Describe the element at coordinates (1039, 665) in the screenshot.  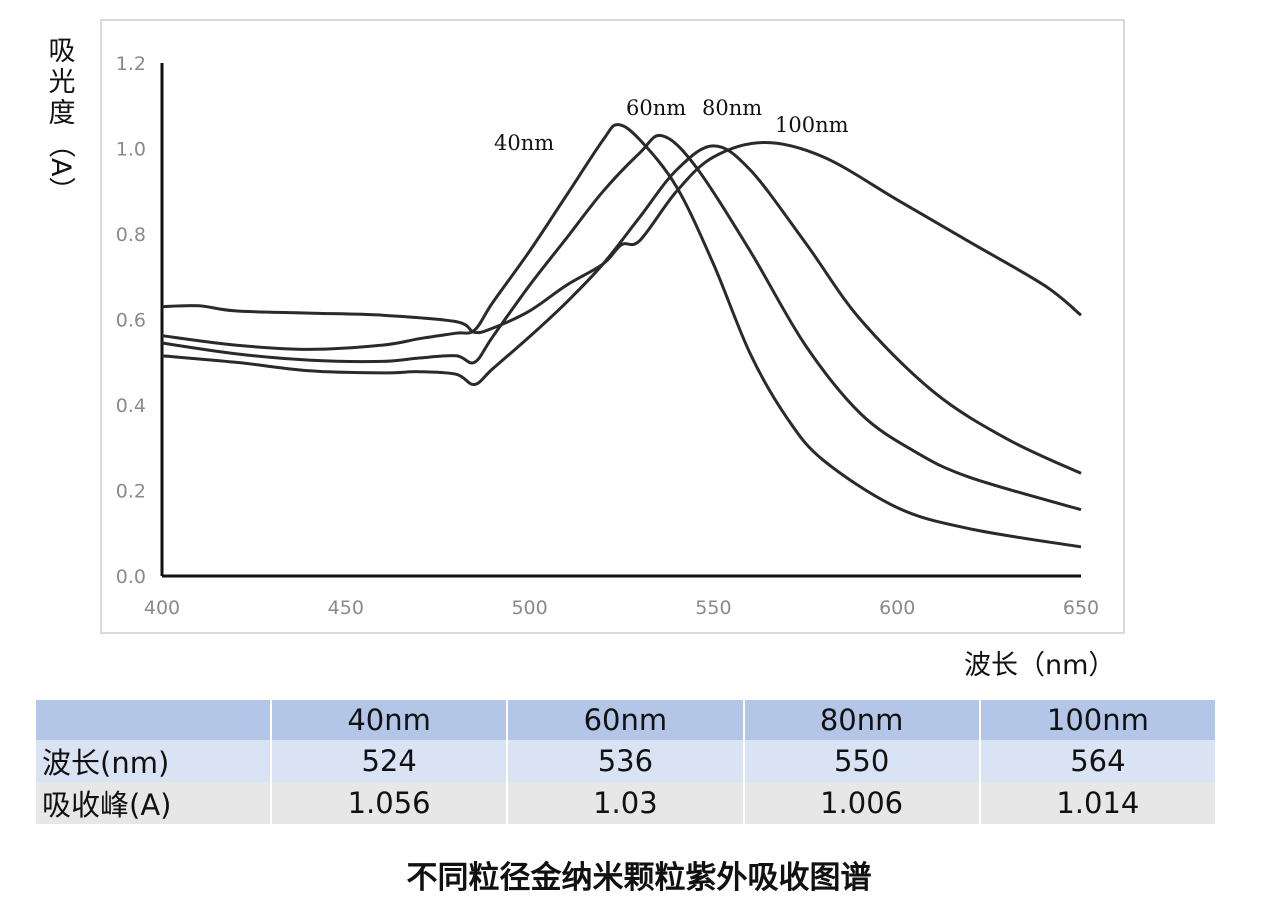
I see `x-axis-title: 波长（nm）` at that location.